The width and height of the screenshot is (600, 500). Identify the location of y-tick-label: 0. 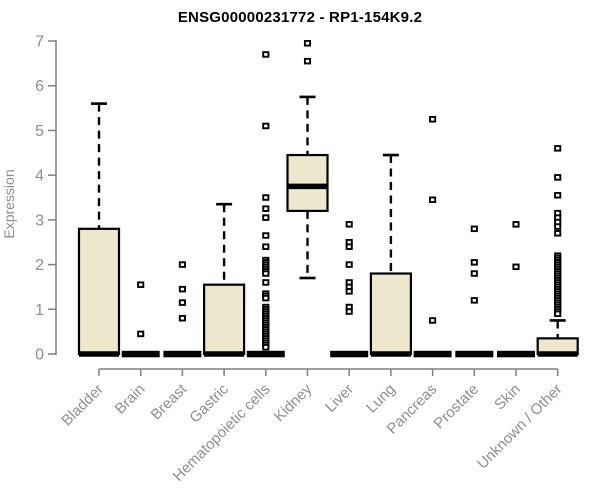
(39, 355).